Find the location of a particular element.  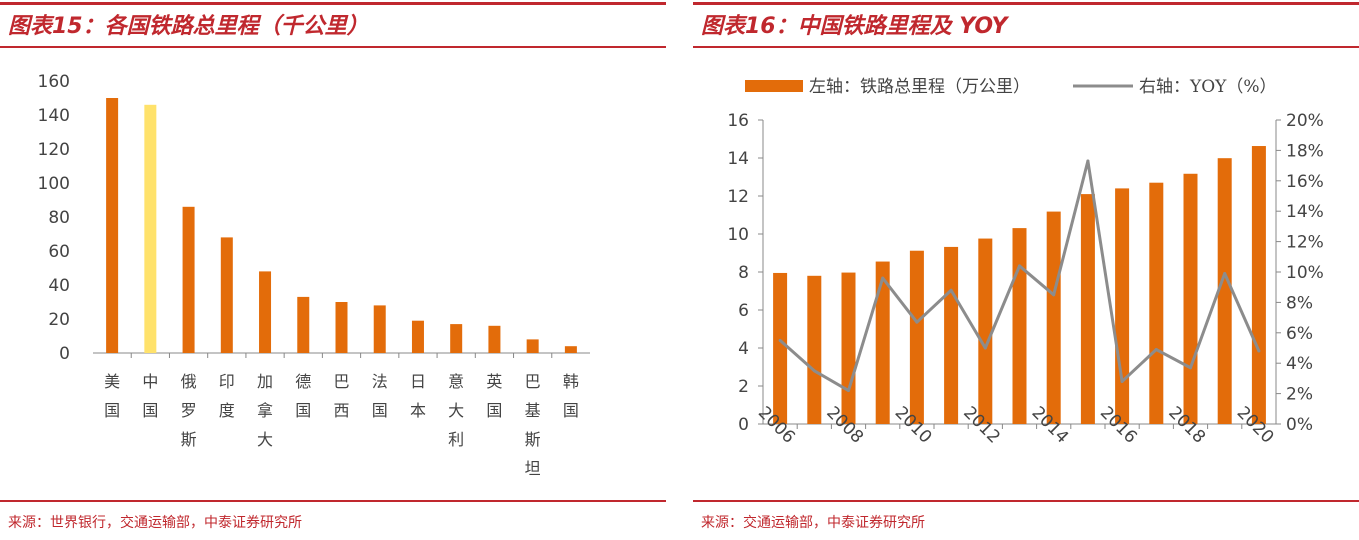

y-tick-label: 100 is located at coordinates (54, 184).